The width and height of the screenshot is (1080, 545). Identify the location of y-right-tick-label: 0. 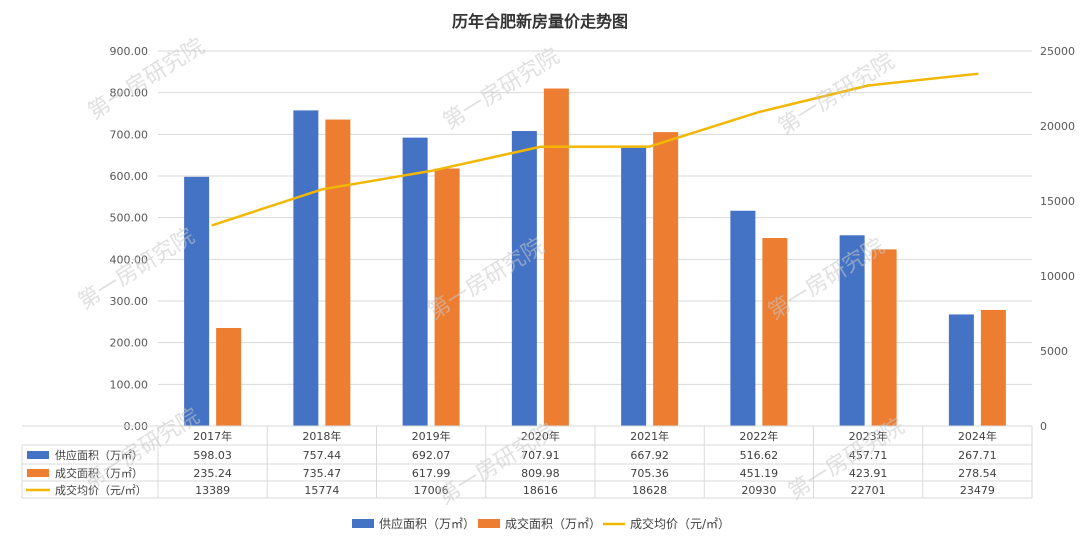
(1043, 426).